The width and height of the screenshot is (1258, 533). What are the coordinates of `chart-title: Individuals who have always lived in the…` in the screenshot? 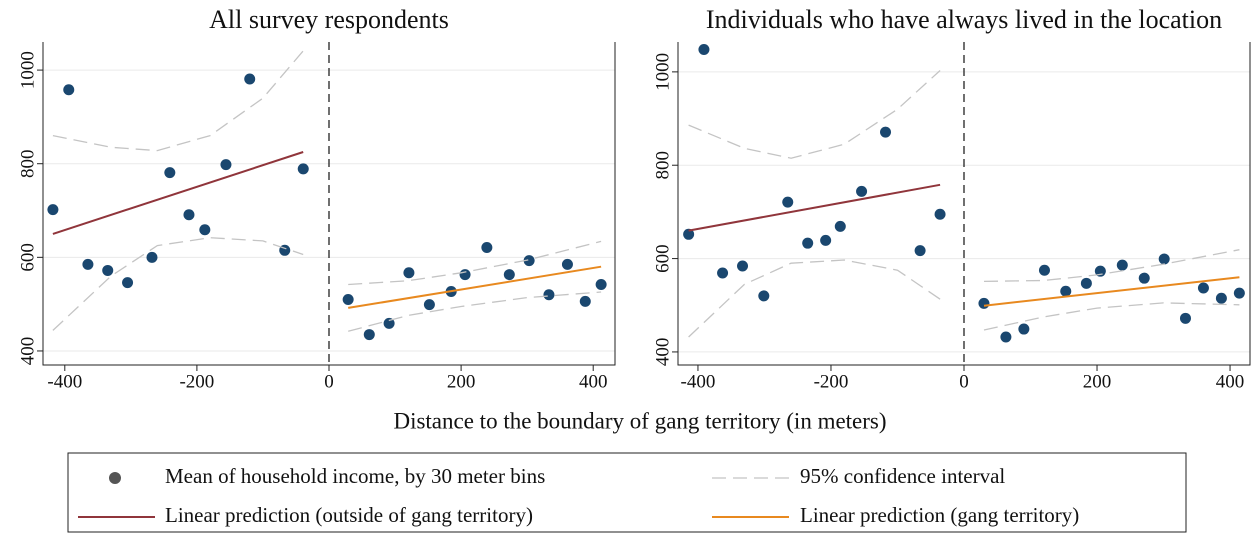 It's located at (964, 19).